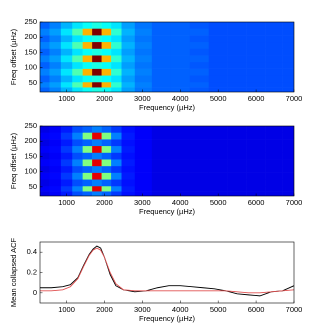 Image resolution: width=320 pixels, height=324 pixels. Describe the element at coordinates (30, 51) in the screenshot. I see `y-tick-label: 150` at that location.